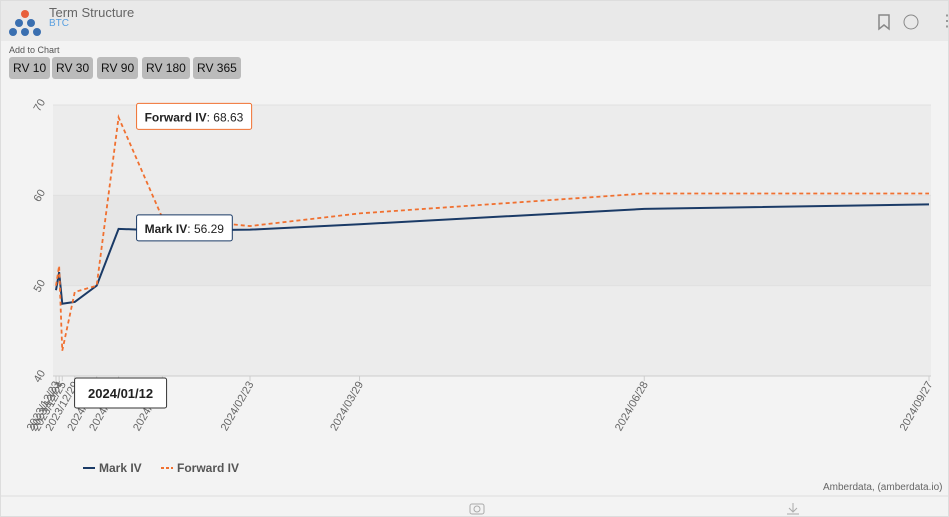 This screenshot has height=517, width=949. I want to click on header: Term Structure BTC ⋮, so click(475, 21).